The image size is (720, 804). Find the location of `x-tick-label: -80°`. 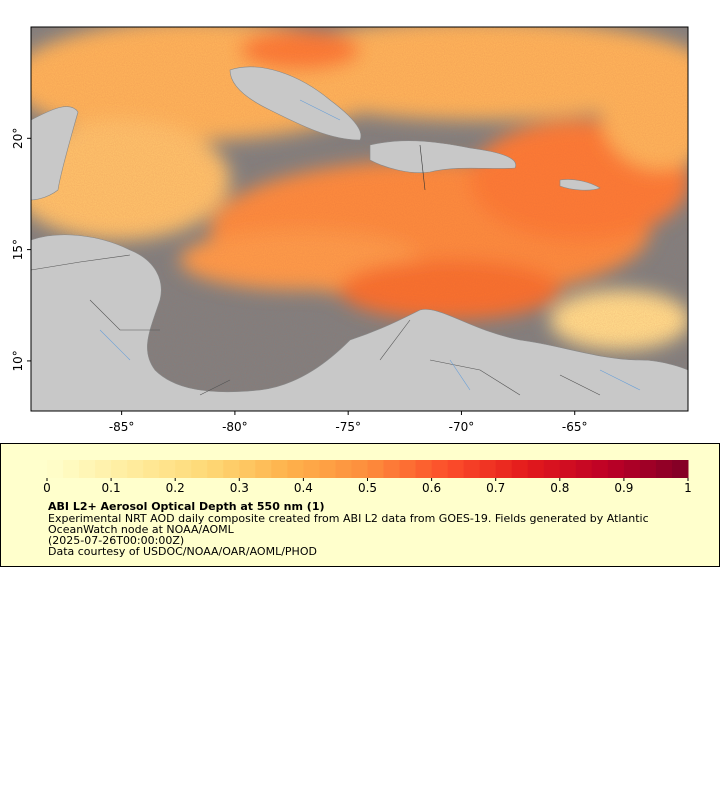

x-tick-label: -80° is located at coordinates (235, 427).